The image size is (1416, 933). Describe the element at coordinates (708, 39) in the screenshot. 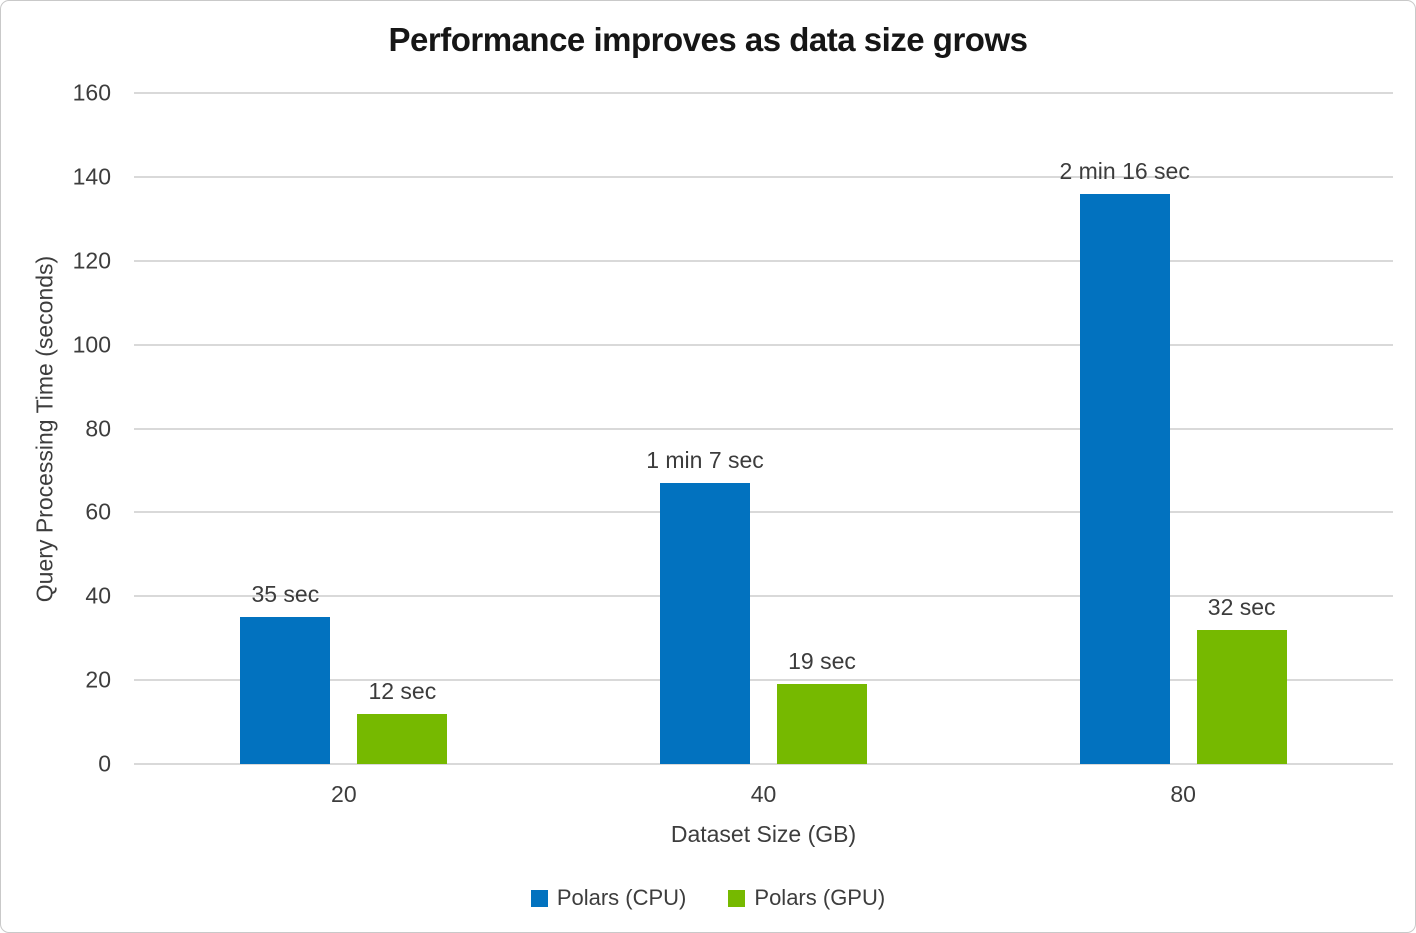

I see `chart-title: Performance improves as data size grows` at that location.